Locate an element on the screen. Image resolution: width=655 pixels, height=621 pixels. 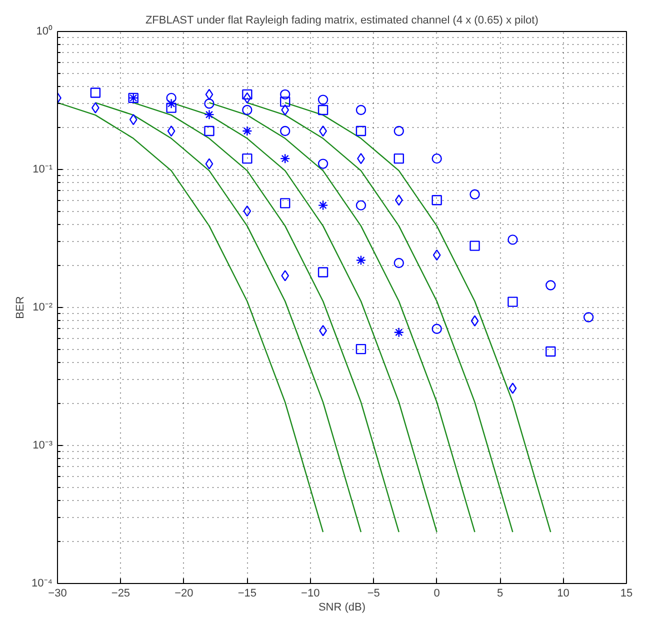
y-tick-label: 10⁻⁴ is located at coordinates (42, 584).